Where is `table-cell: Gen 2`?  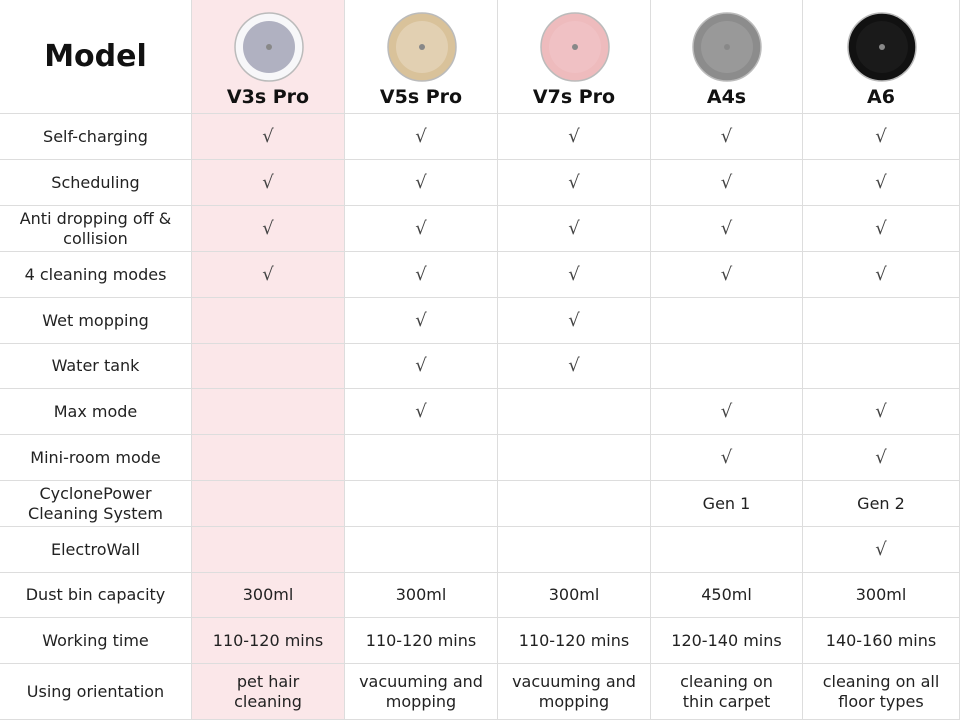
table-cell: Gen 2 is located at coordinates (881, 504).